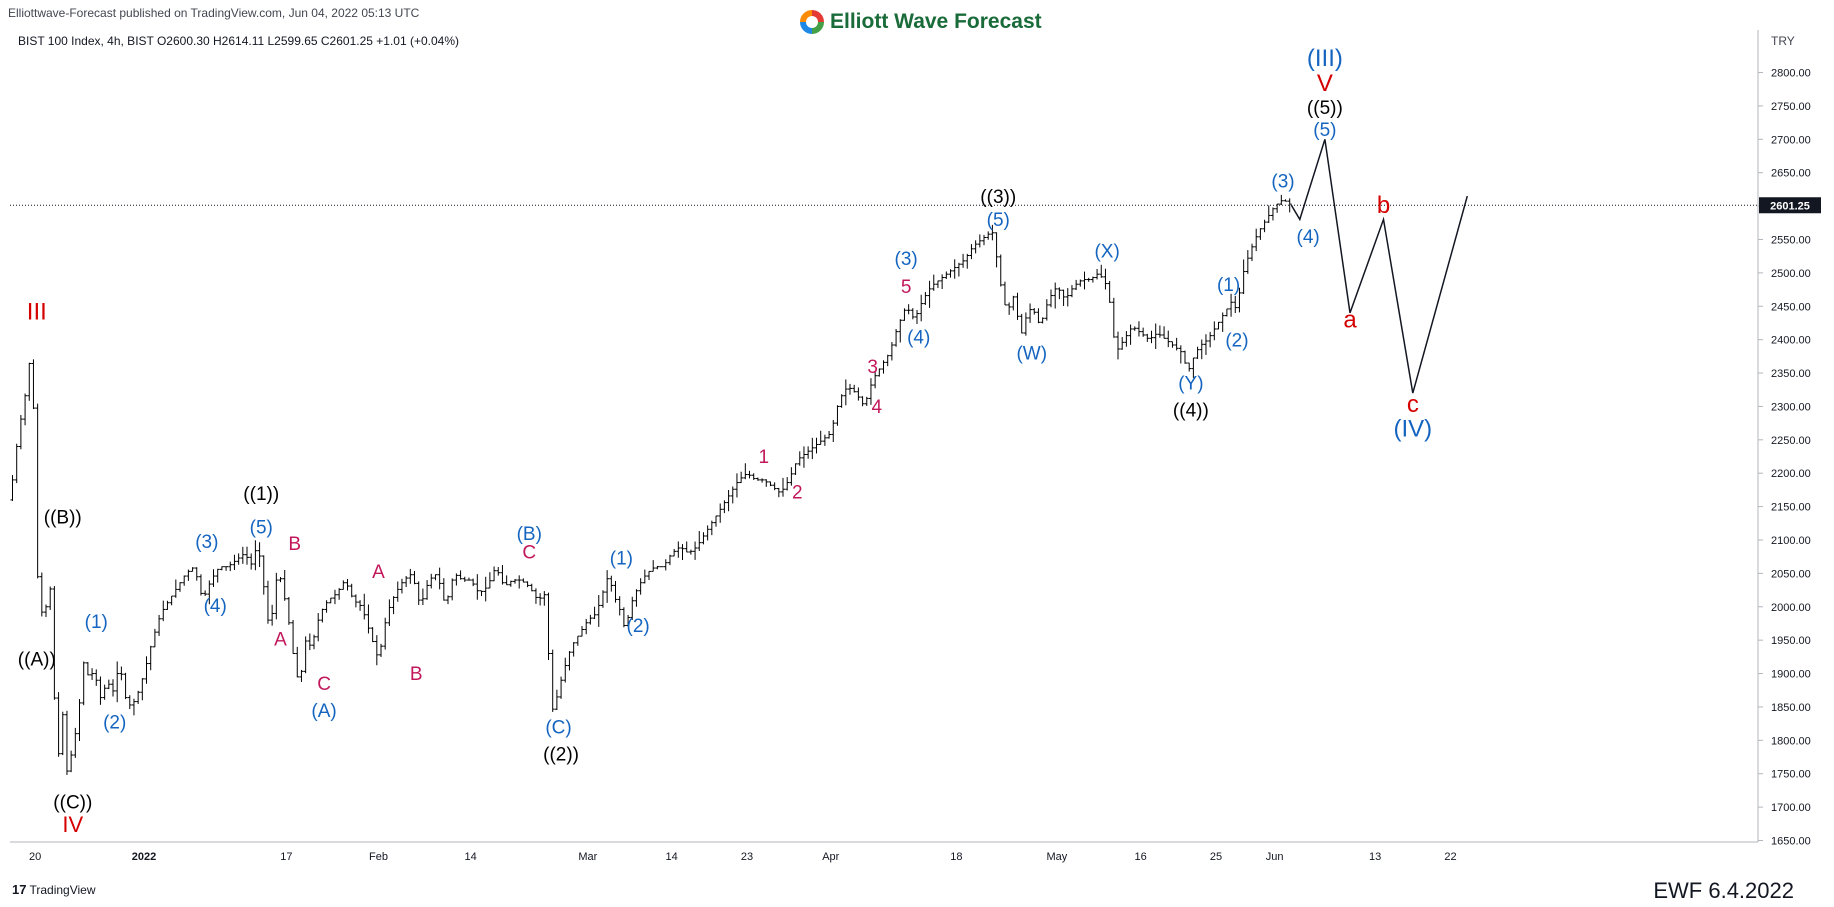 The image size is (1834, 907). Describe the element at coordinates (1141, 857) in the screenshot. I see `x-tick-label: 16` at that location.